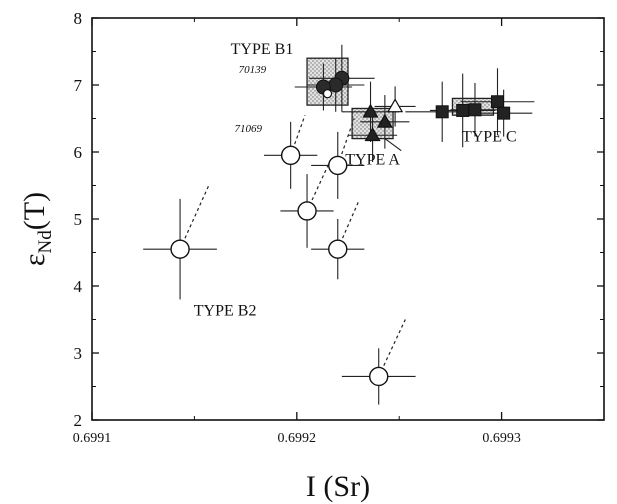 This screenshot has width=617, height=504. I want to click on group-boxes, so click(400, 98).